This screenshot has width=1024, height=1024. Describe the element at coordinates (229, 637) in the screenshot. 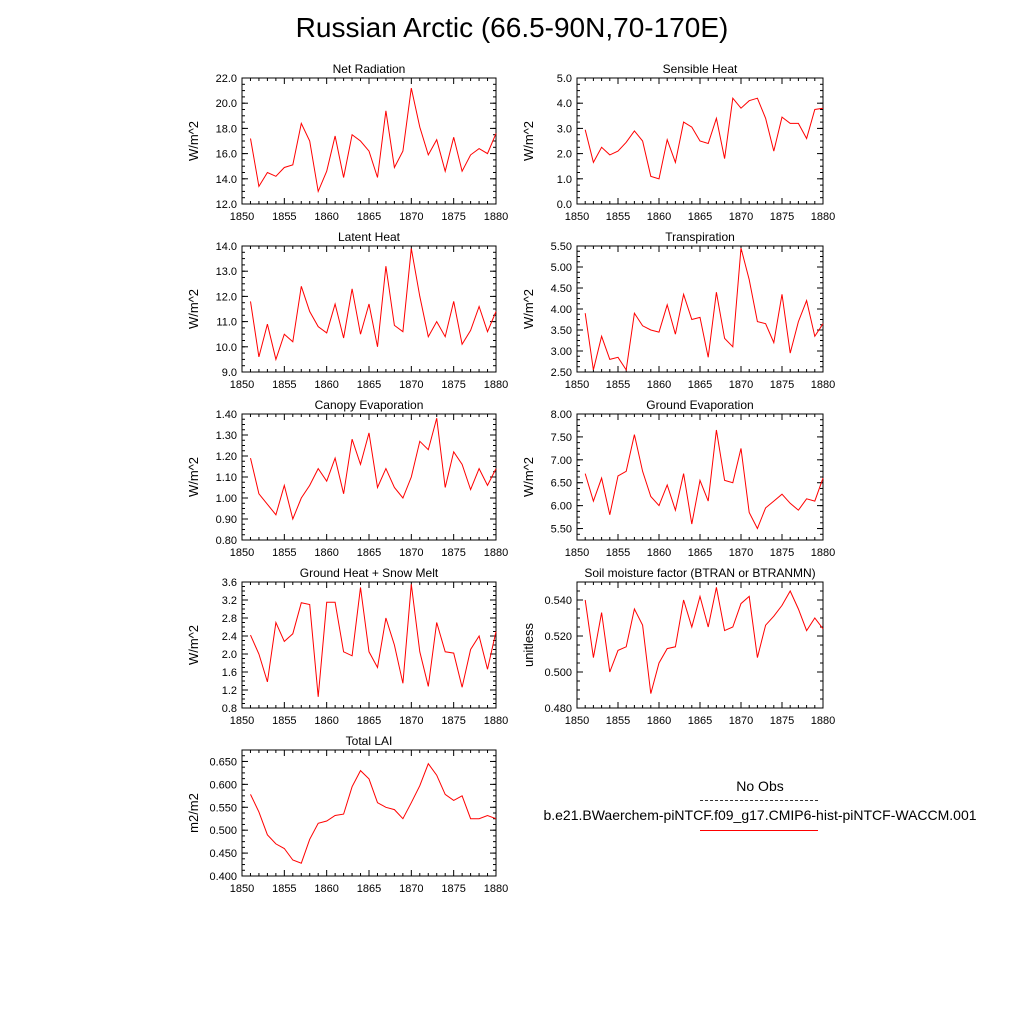

I see `y-tick-label: 2.4` at that location.